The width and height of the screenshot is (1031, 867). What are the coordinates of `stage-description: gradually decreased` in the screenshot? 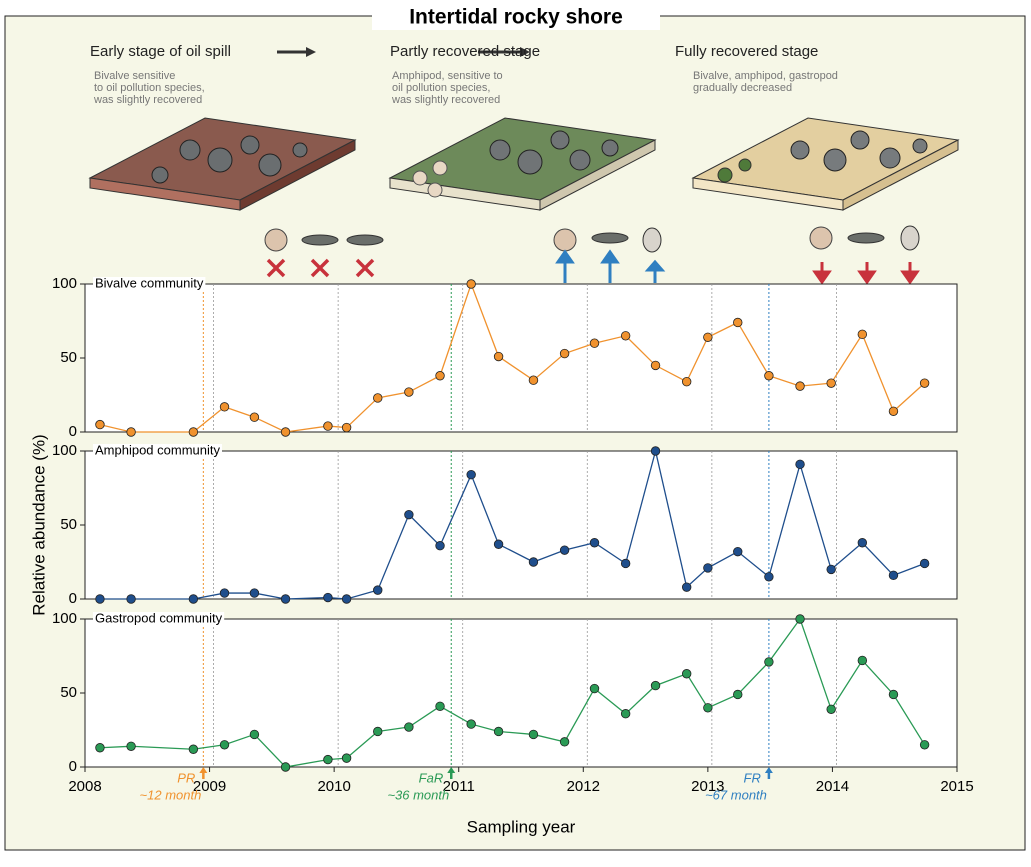 It's located at (742, 88).